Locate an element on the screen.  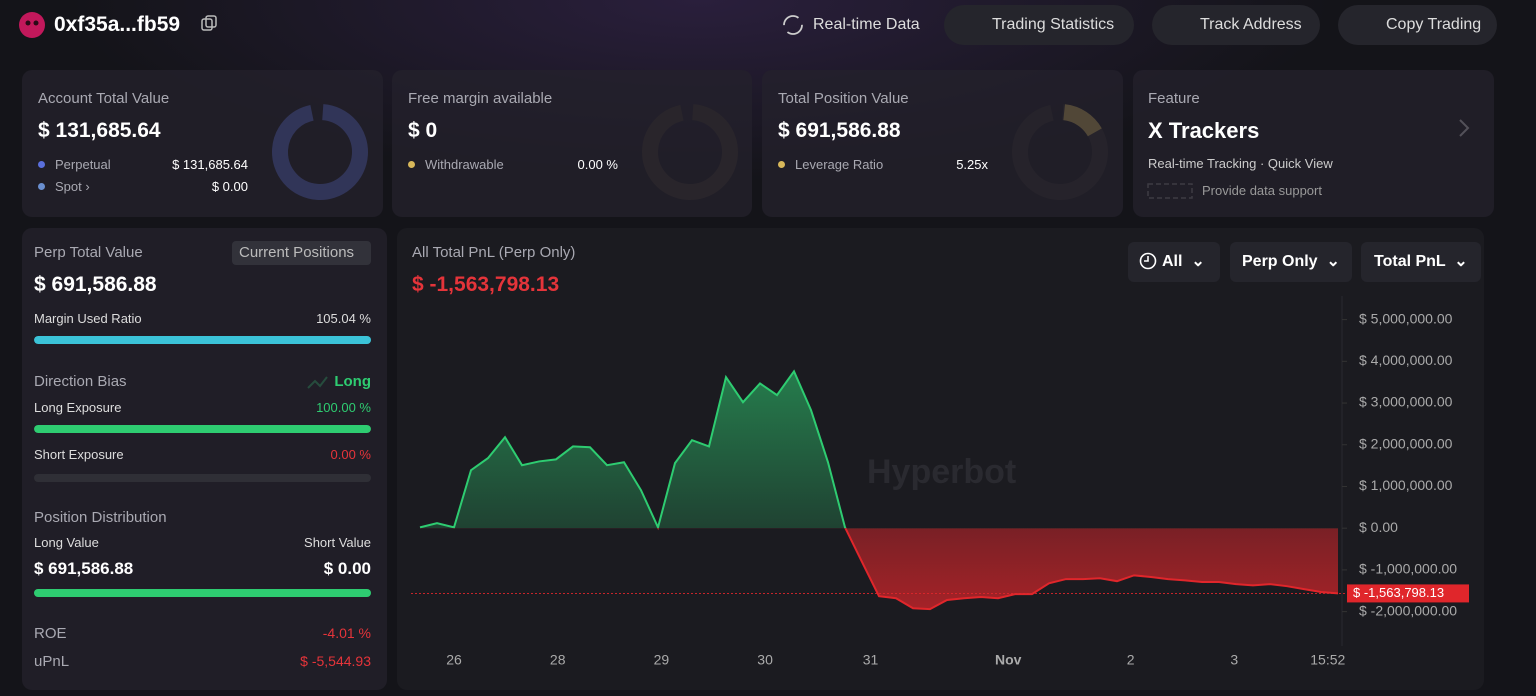
x-tick-label: 31 is located at coordinates (871, 660).